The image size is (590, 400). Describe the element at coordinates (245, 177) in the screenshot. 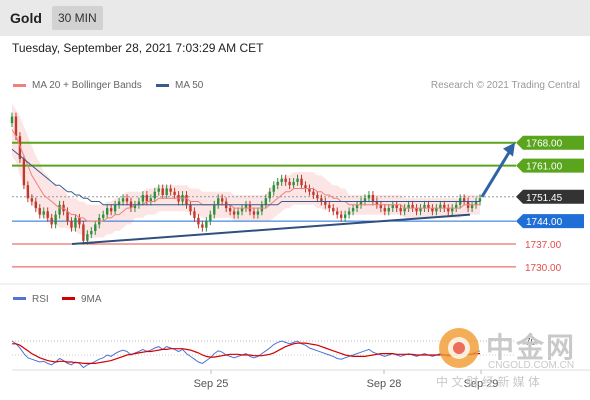

I see `ma50-line` at that location.